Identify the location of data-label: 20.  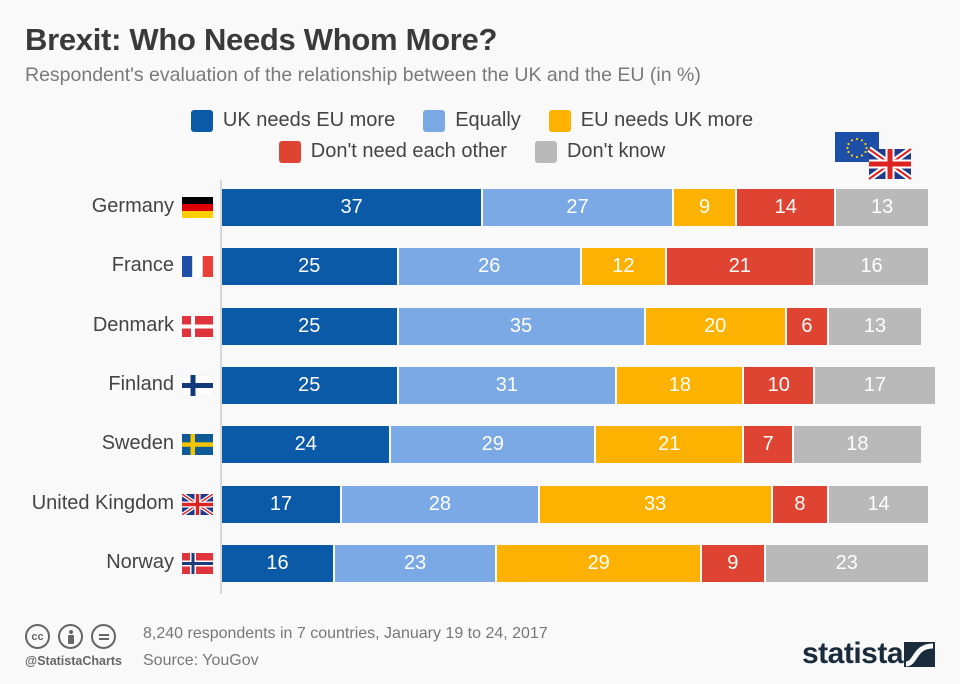
(715, 326).